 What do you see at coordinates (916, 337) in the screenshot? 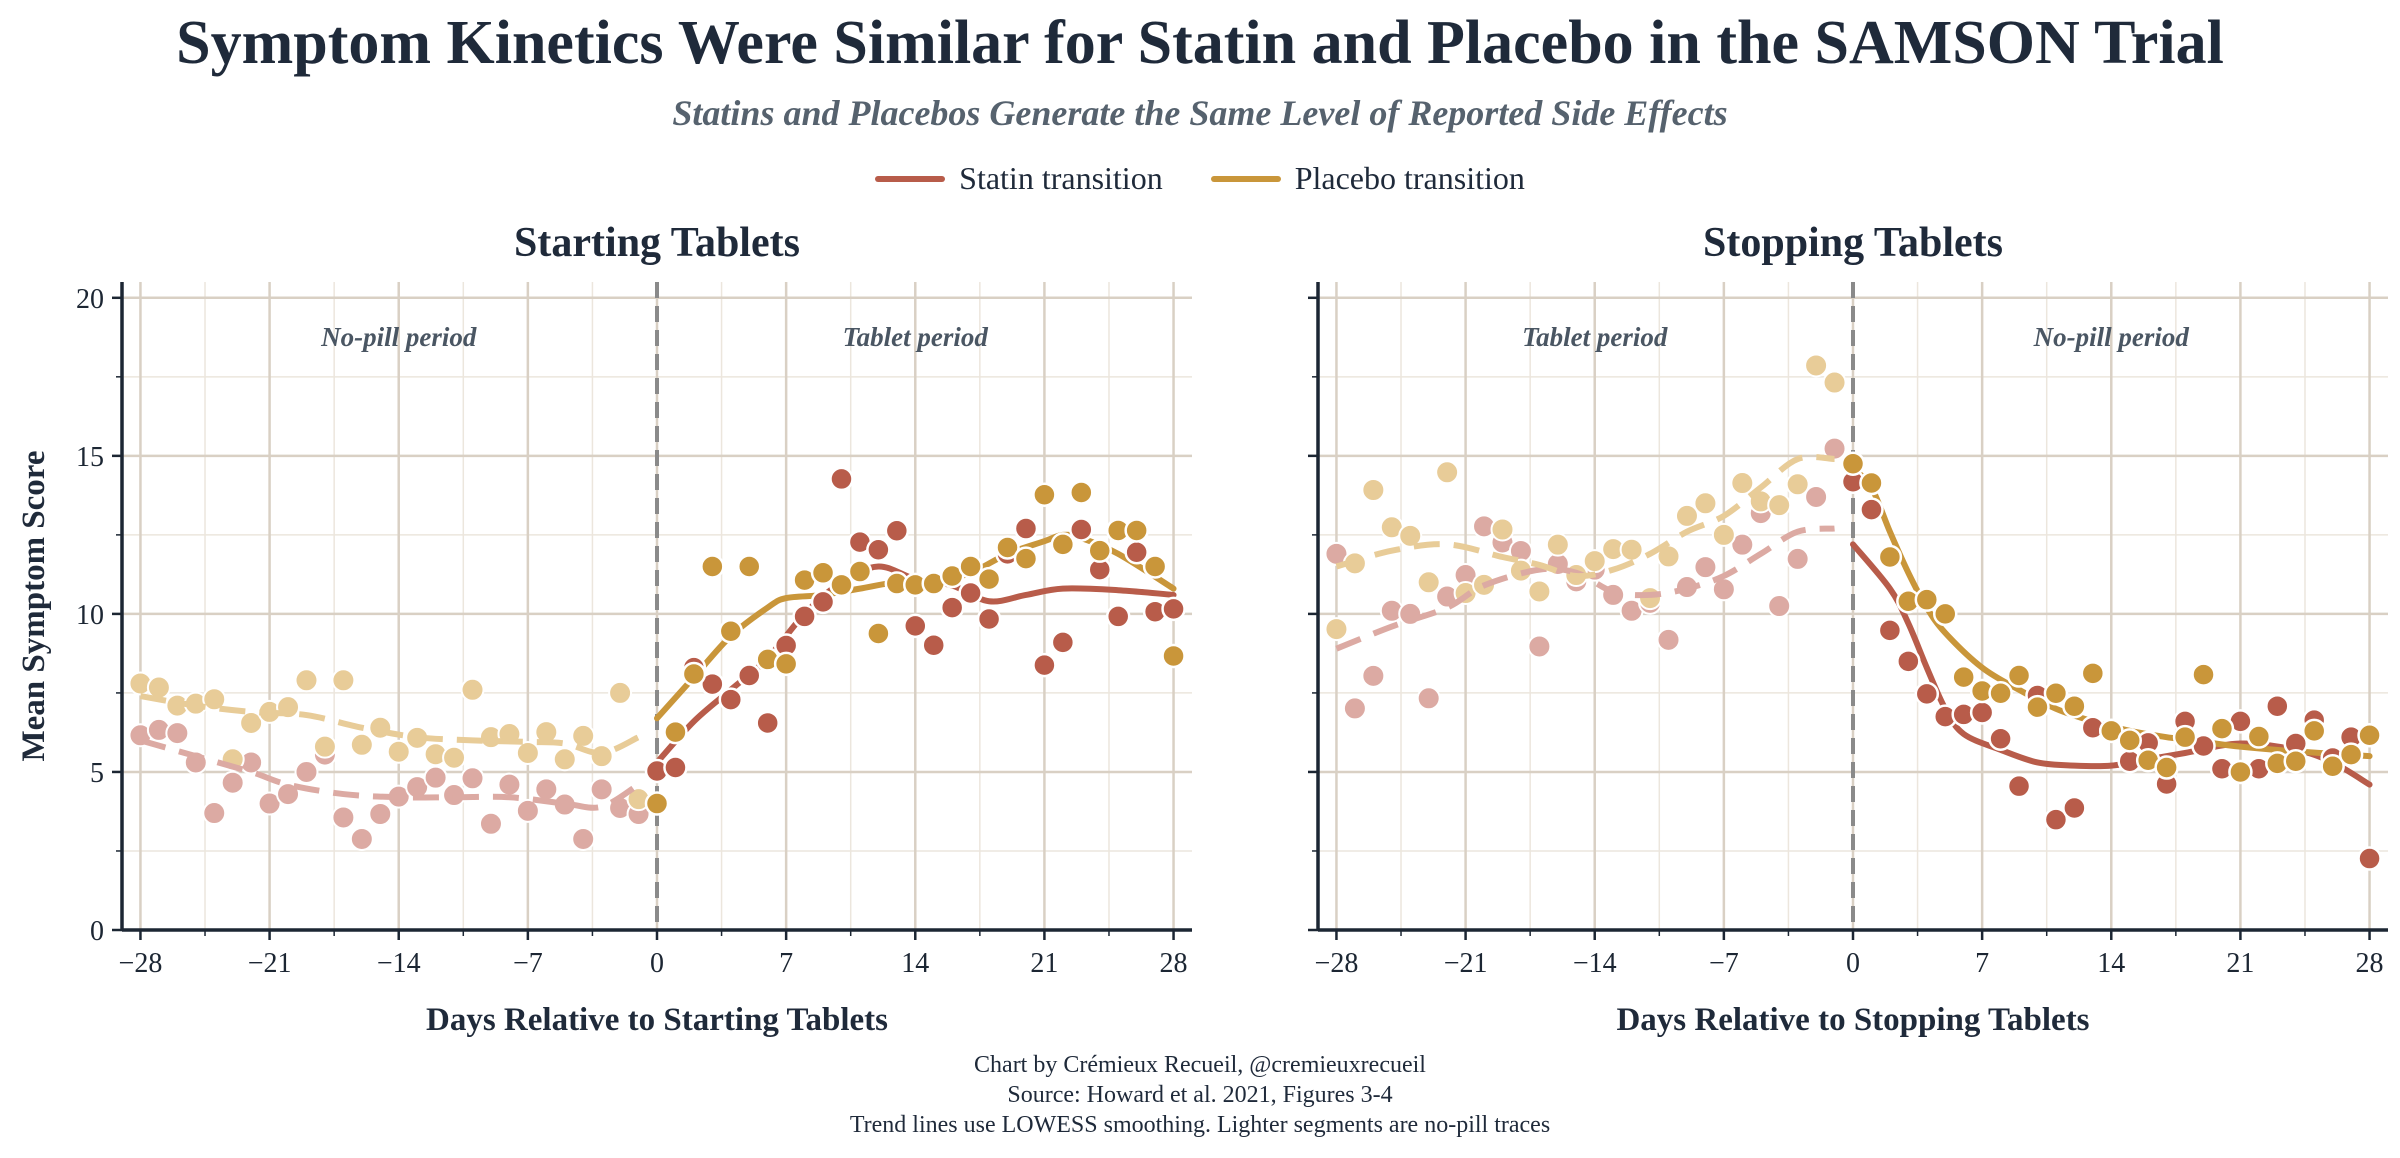
I see `period-label: Tablet period` at bounding box center [916, 337].